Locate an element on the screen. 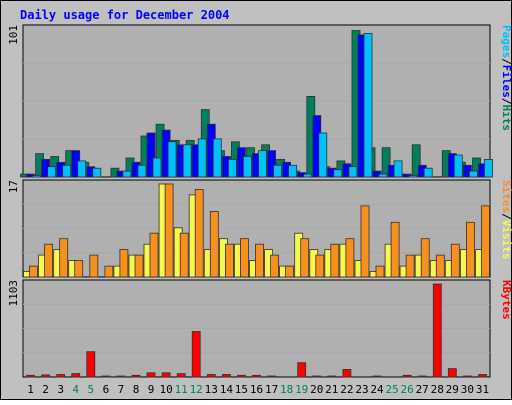 Image resolution: width=512 pixels, height=405 pixels. day-label-8: 8 is located at coordinates (136, 389).